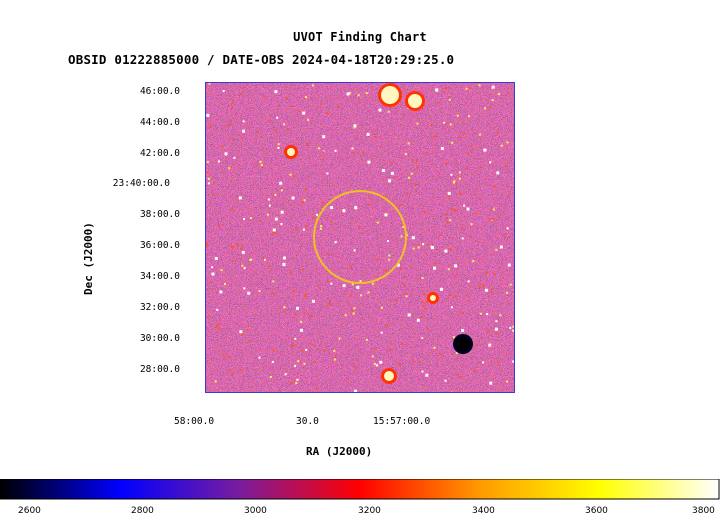  I want to click on colorbar-bar, so click(360, 489).